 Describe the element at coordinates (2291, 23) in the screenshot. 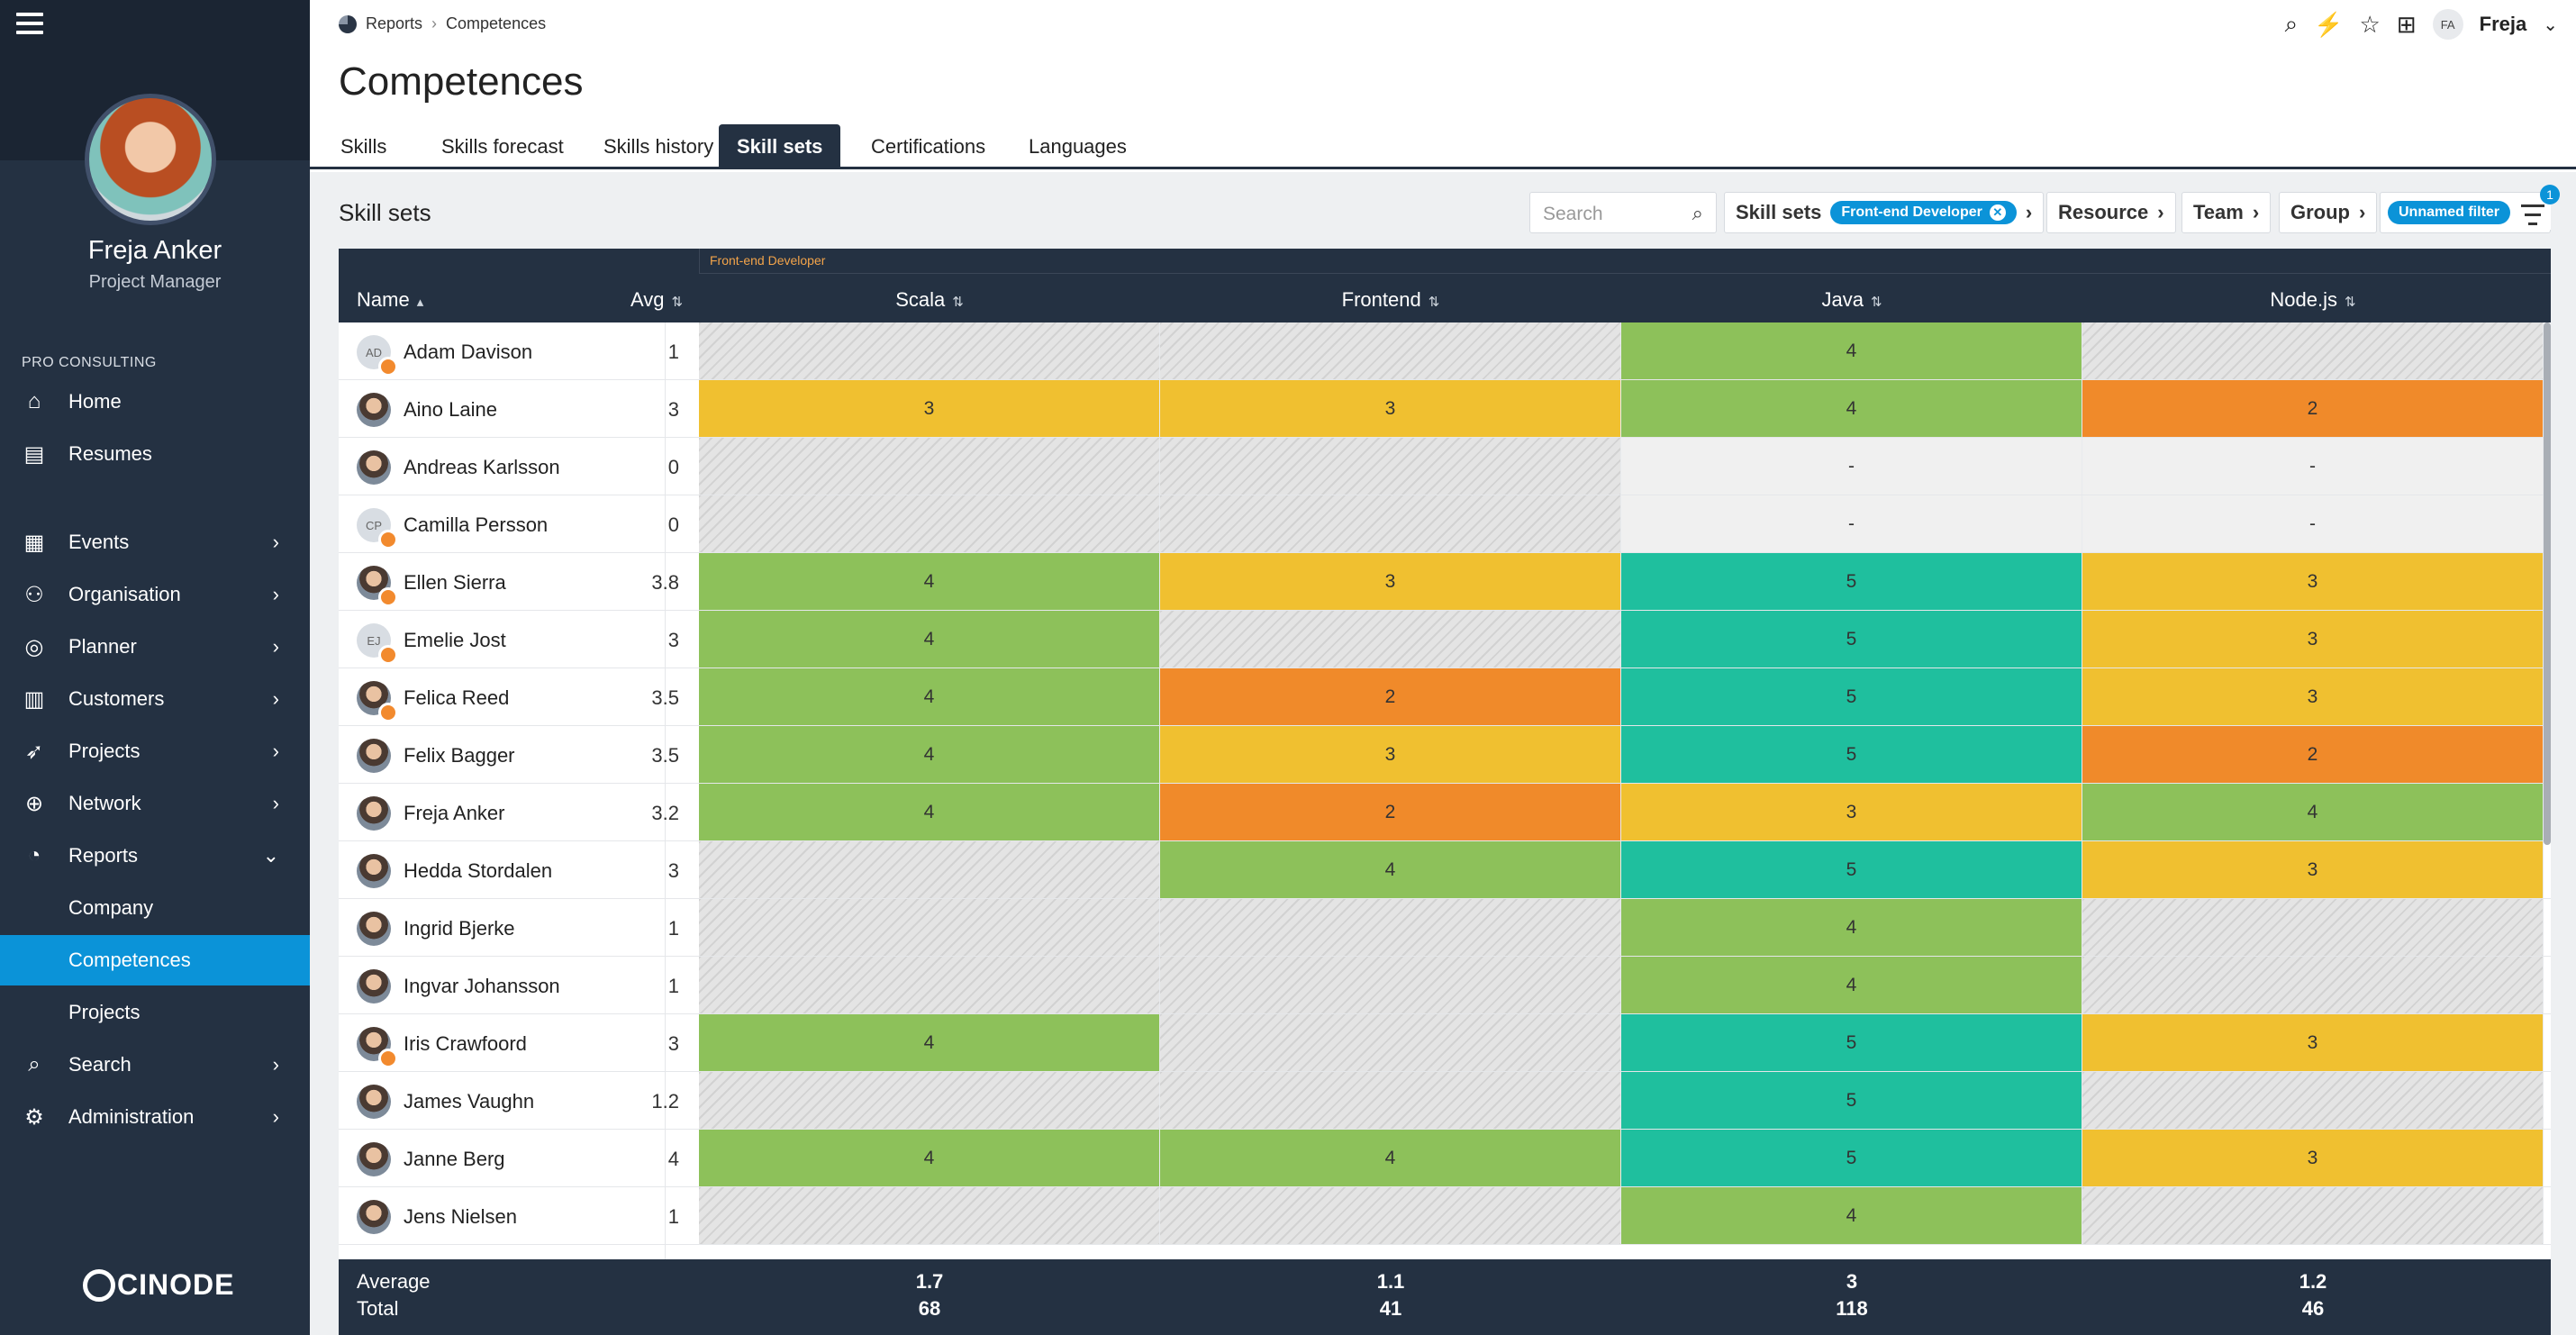

I see `search-icon: ⌕` at that location.